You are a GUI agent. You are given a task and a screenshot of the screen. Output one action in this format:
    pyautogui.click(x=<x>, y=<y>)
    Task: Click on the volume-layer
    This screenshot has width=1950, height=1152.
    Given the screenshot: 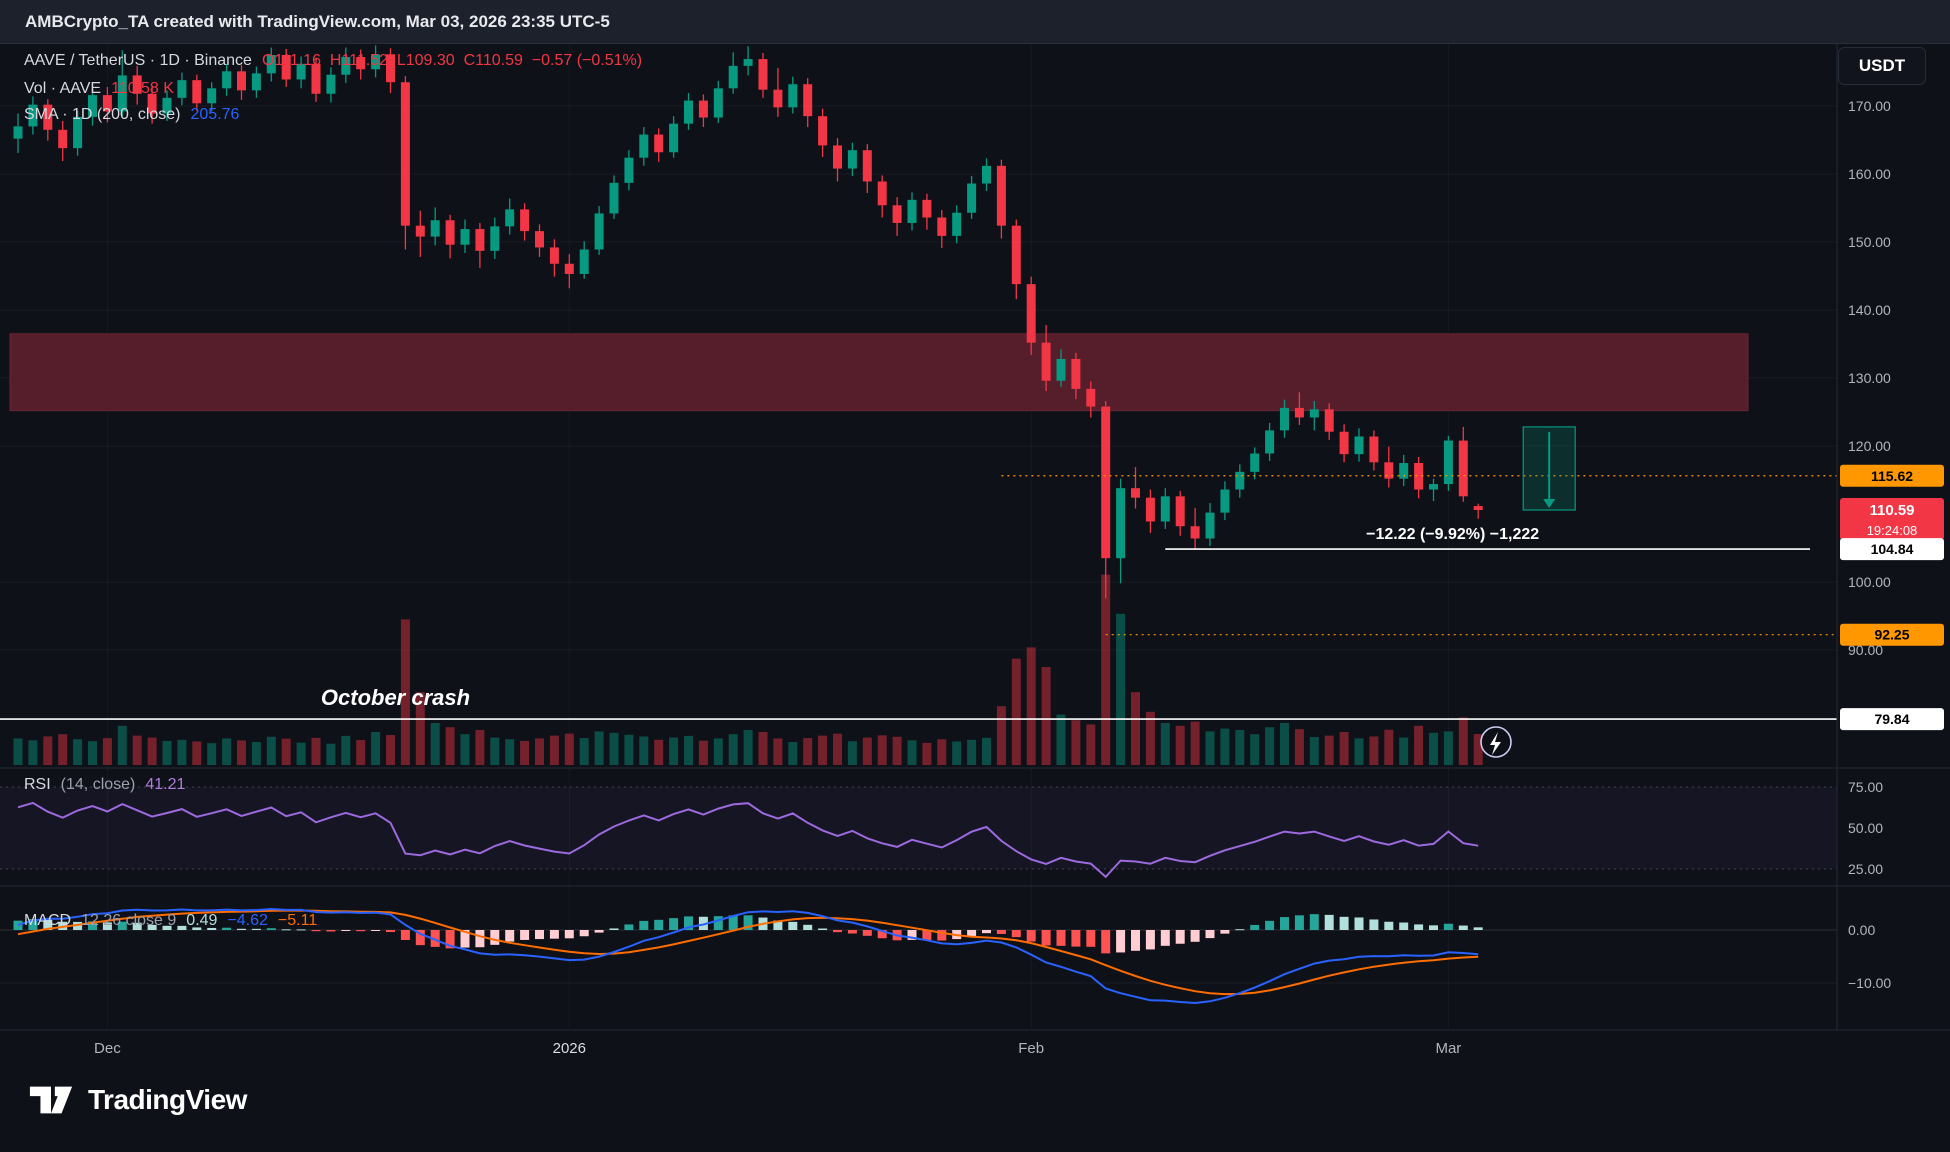 What is the action you would take?
    pyautogui.click(x=748, y=669)
    